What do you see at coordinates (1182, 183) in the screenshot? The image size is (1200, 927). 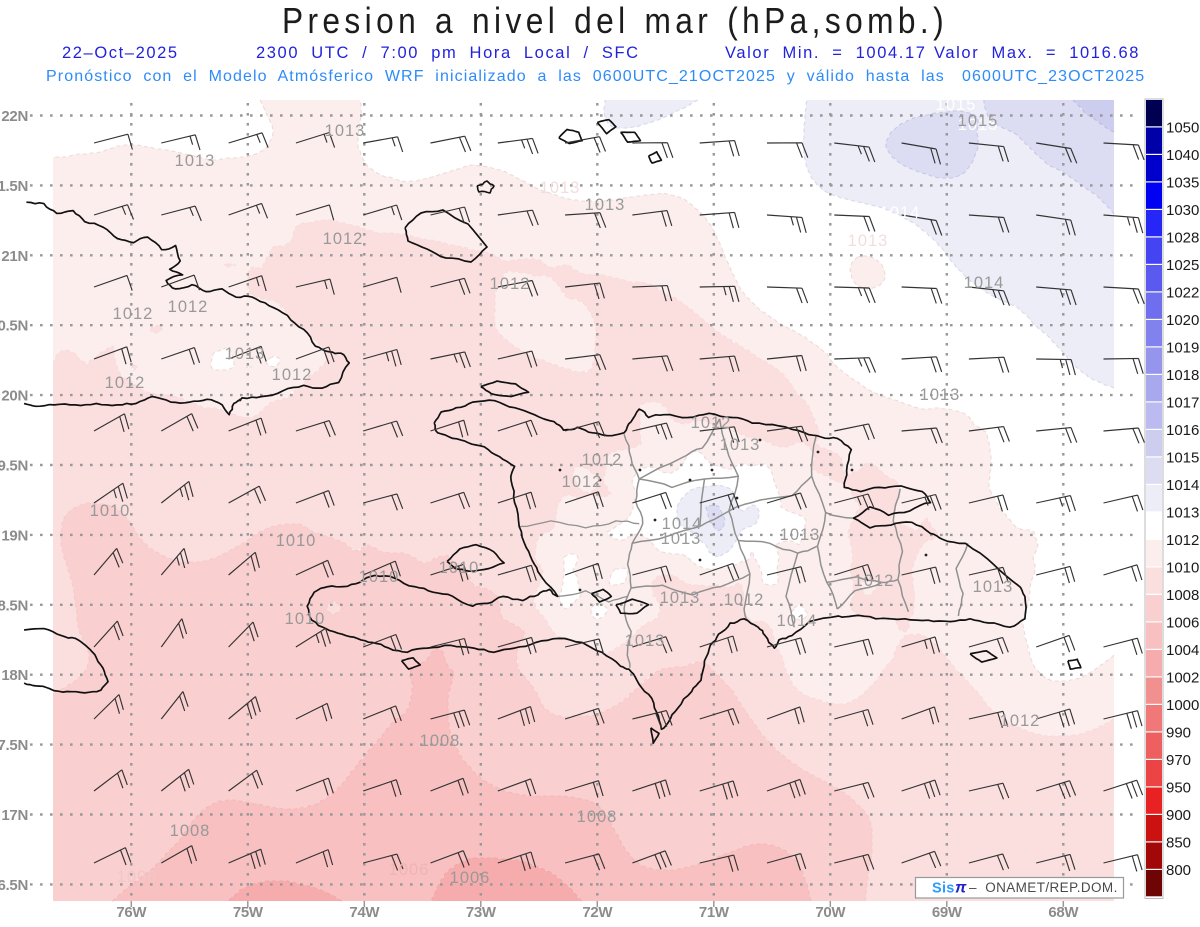 I see `svg-text: 1035` at bounding box center [1182, 183].